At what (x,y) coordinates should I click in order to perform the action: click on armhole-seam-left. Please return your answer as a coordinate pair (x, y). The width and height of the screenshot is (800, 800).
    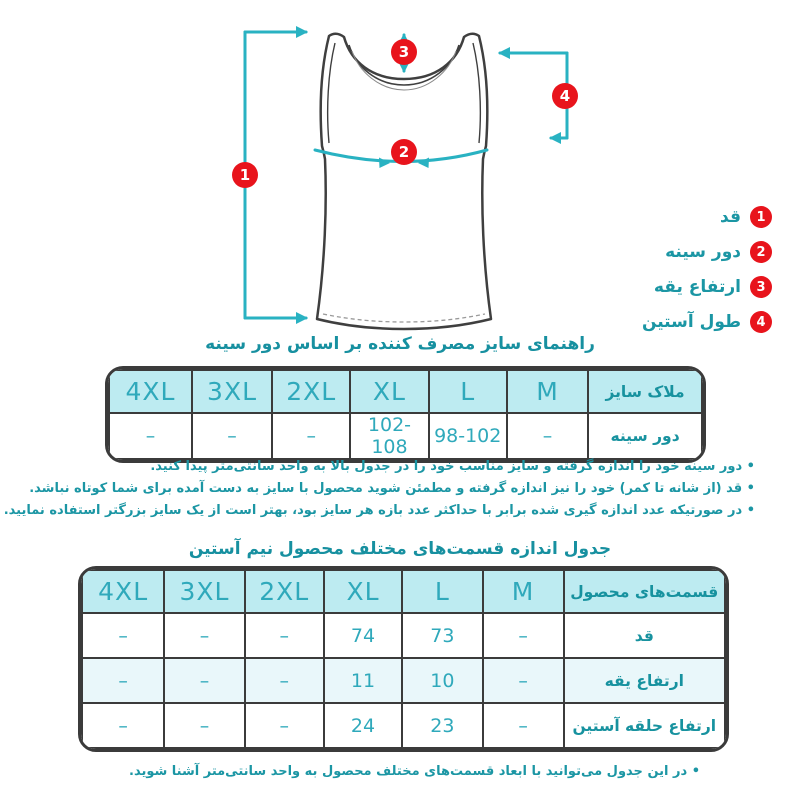
    Looking at the image, I should click on (331, 93).